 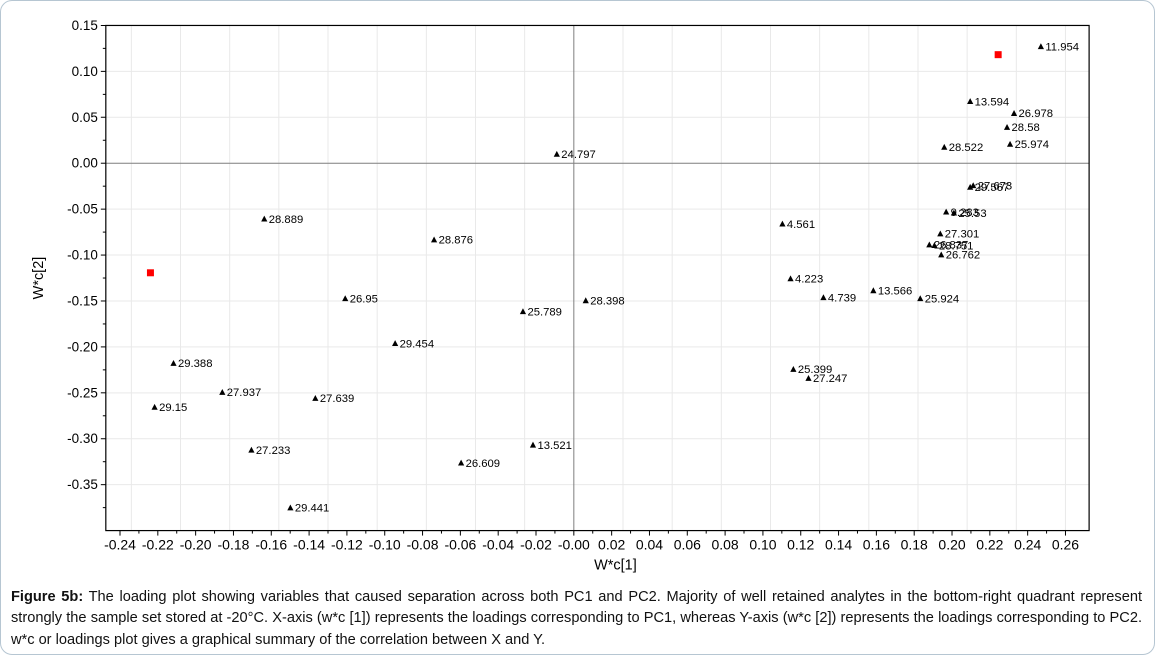 What do you see at coordinates (47, 597) in the screenshot?
I see `figure-caption-label: Figure 5b:` at bounding box center [47, 597].